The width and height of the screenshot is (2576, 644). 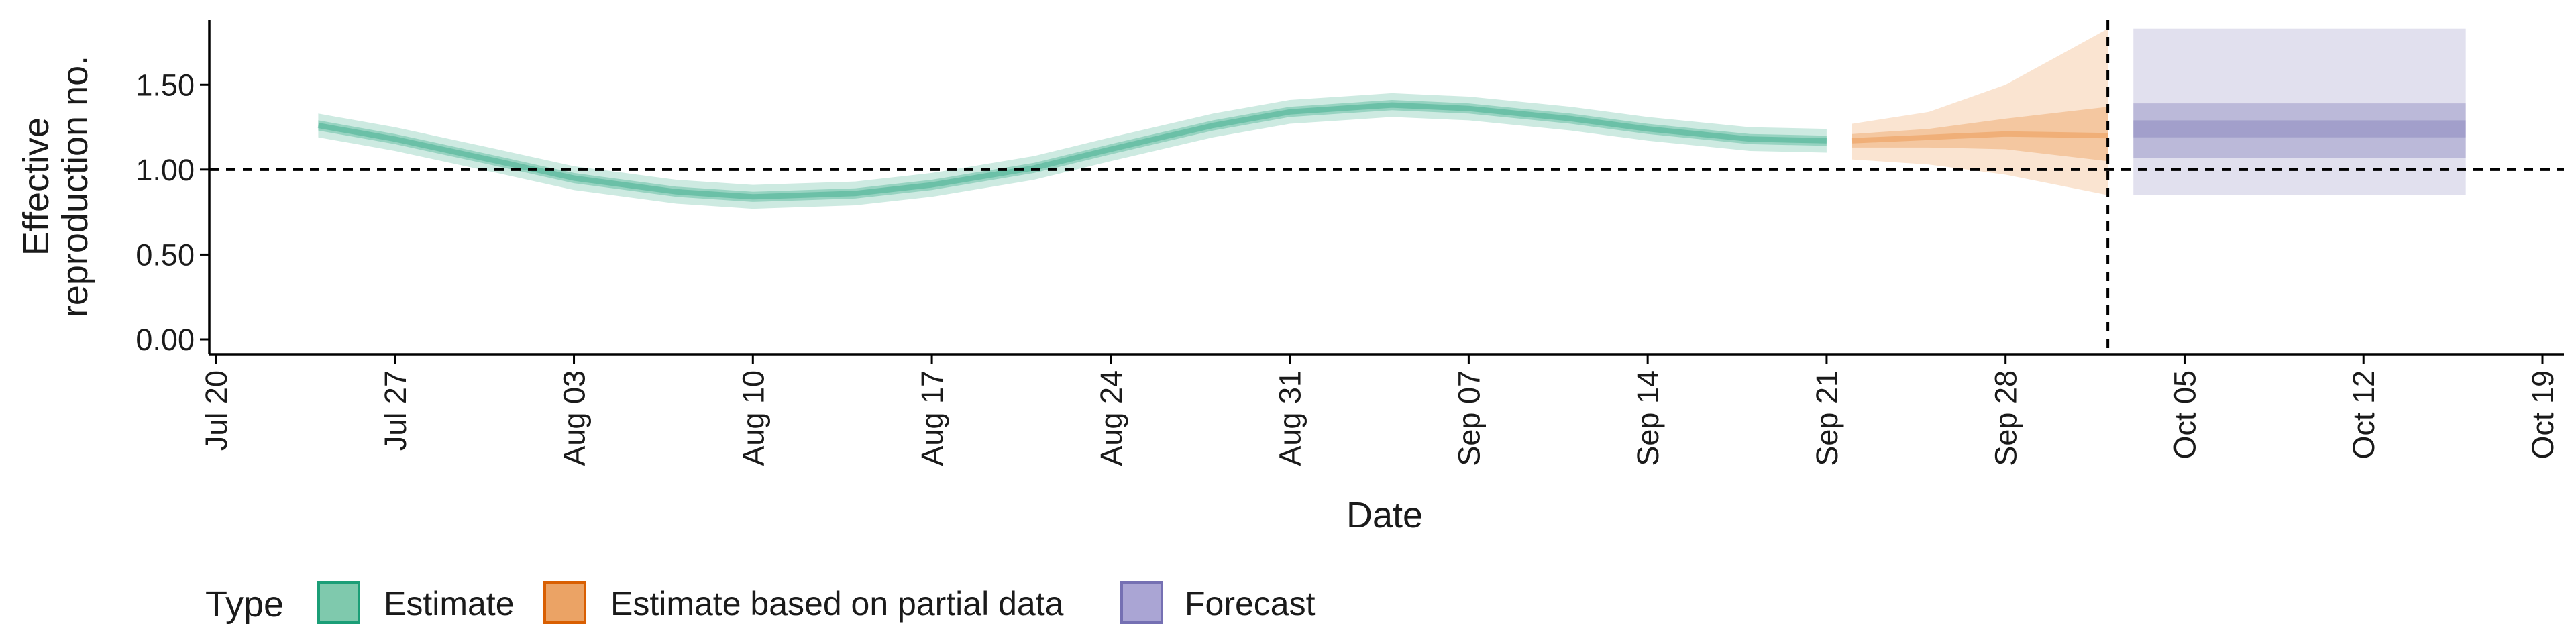 I want to click on x-tick-label: Sep 14, so click(x=1648, y=418).